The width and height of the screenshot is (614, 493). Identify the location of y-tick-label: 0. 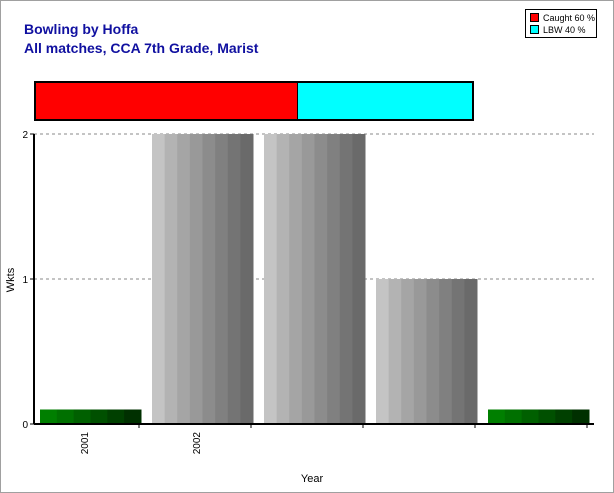
(25, 425).